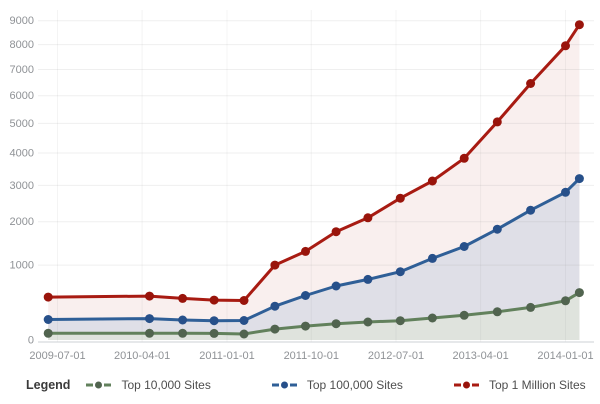  Describe the element at coordinates (226, 356) in the screenshot. I see `x-tick-label-2011-01-01: 2011-01-01` at that location.